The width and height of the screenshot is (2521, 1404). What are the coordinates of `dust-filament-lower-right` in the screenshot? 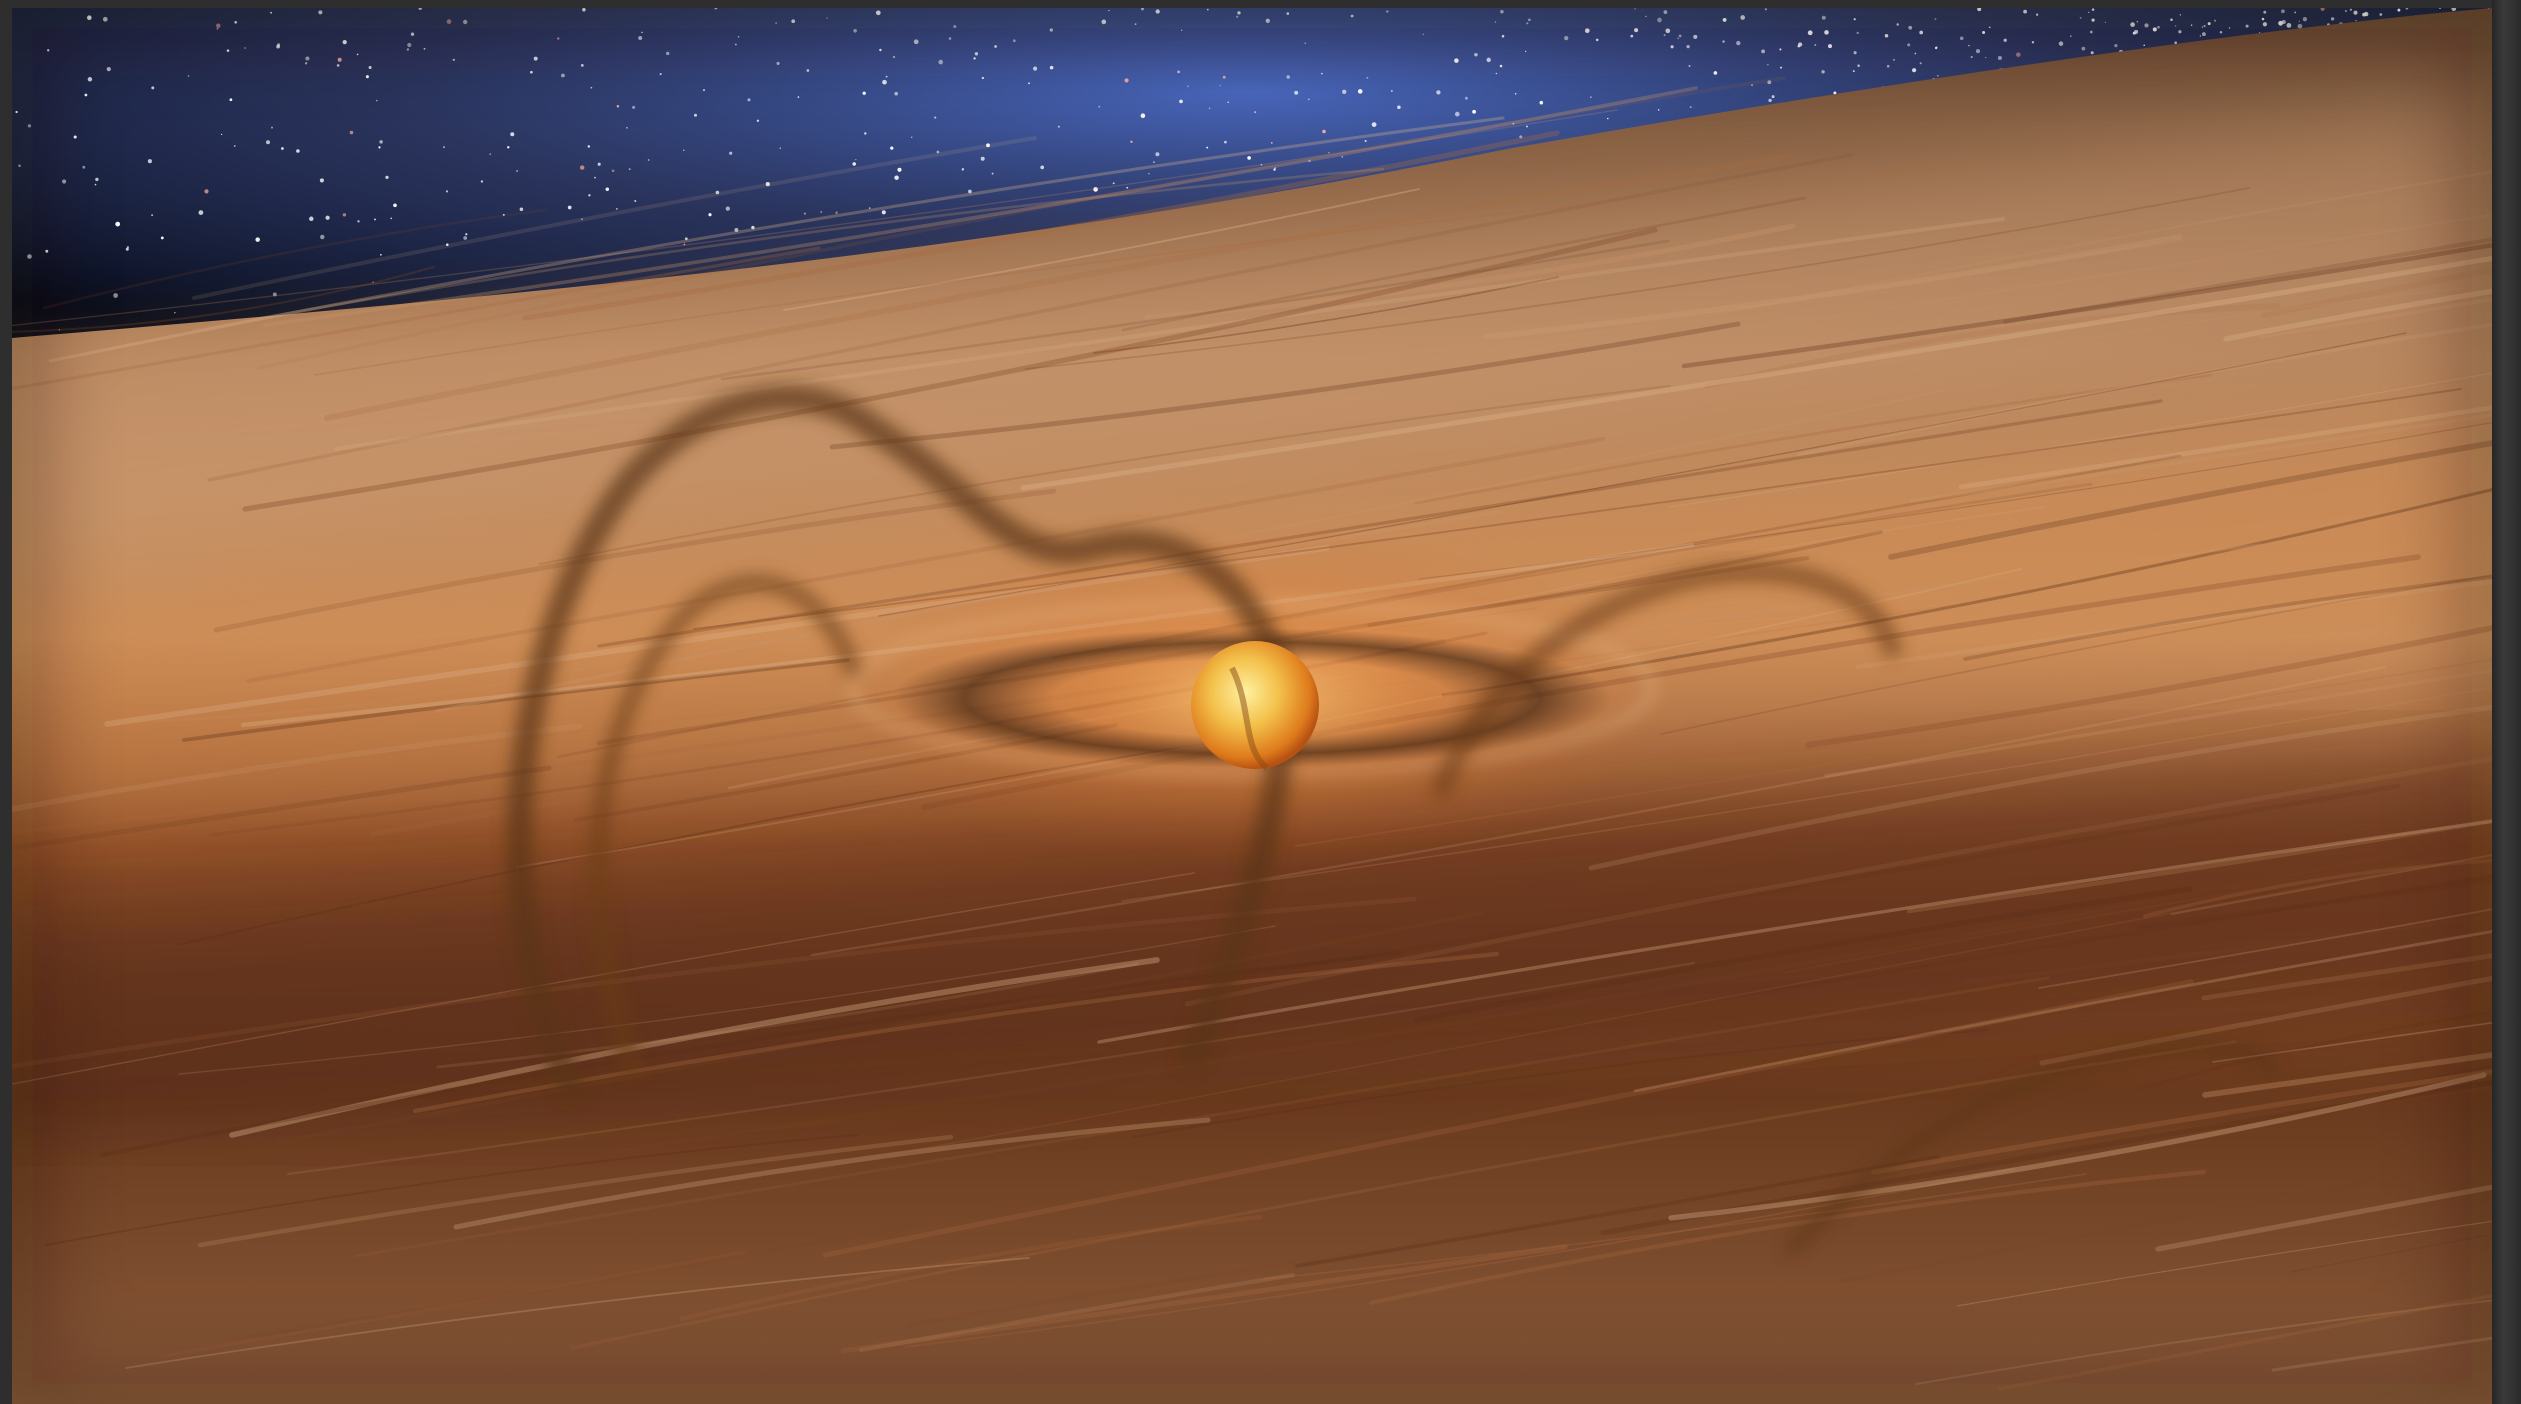 It's located at (2032, 1147).